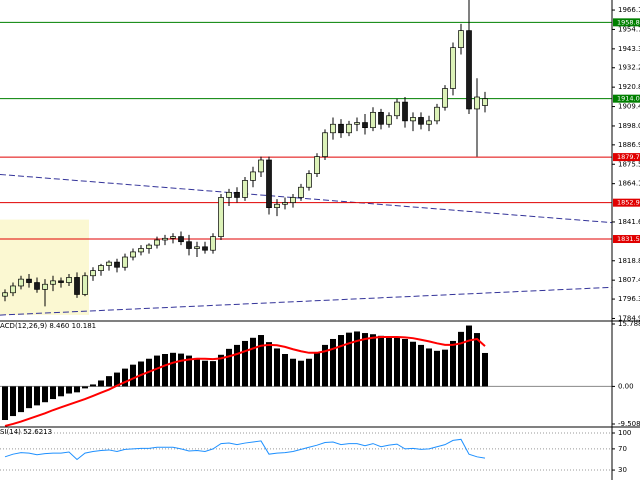 This screenshot has width=640, height=480. What do you see at coordinates (629, 324) in the screenshot?
I see `y-tick-label: 15.788` at bounding box center [629, 324].